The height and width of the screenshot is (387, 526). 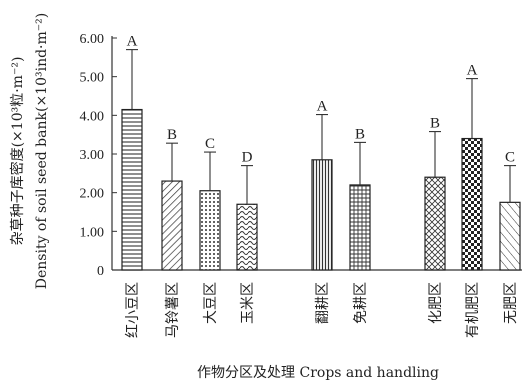 I want to click on y-tick-label: 2.00, so click(x=92, y=194).